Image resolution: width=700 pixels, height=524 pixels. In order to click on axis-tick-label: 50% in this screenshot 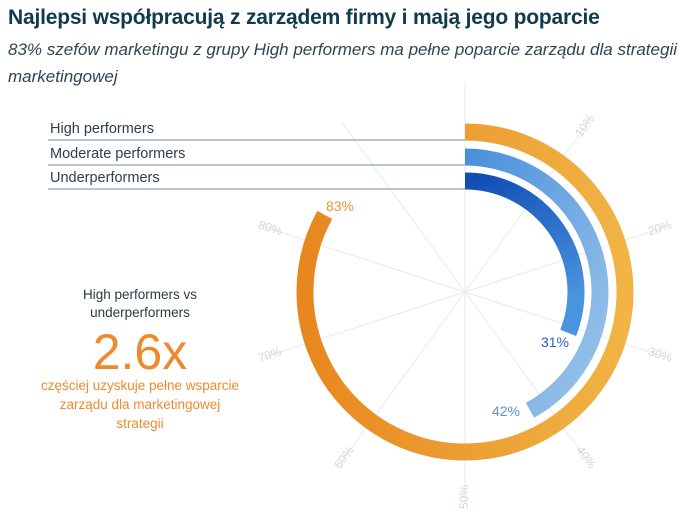, I will do `click(464, 497)`.